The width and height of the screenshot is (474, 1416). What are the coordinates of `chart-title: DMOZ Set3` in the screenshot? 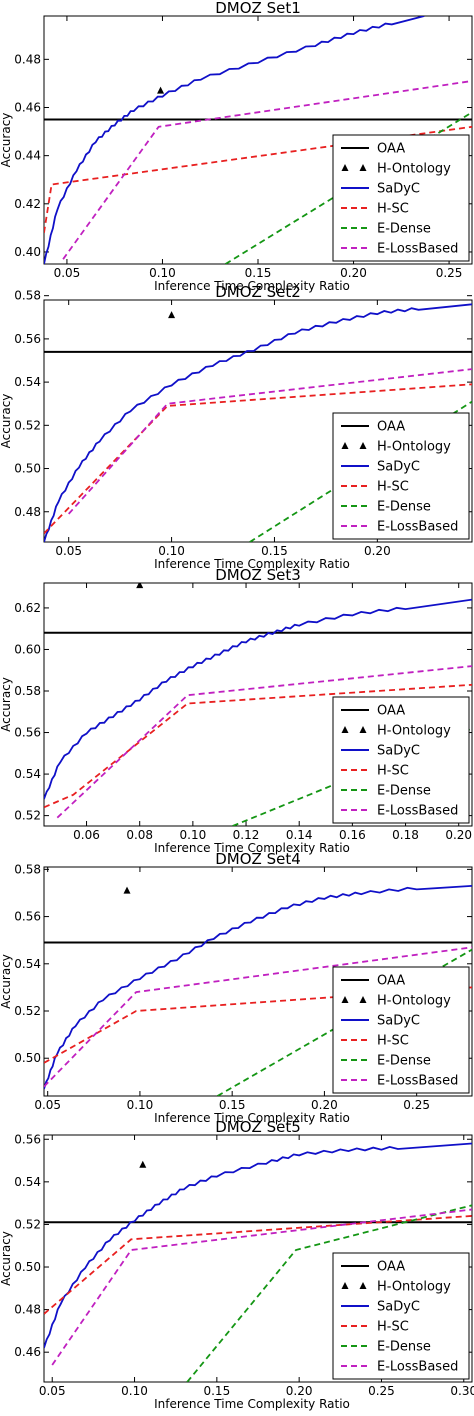 It's located at (258, 575).